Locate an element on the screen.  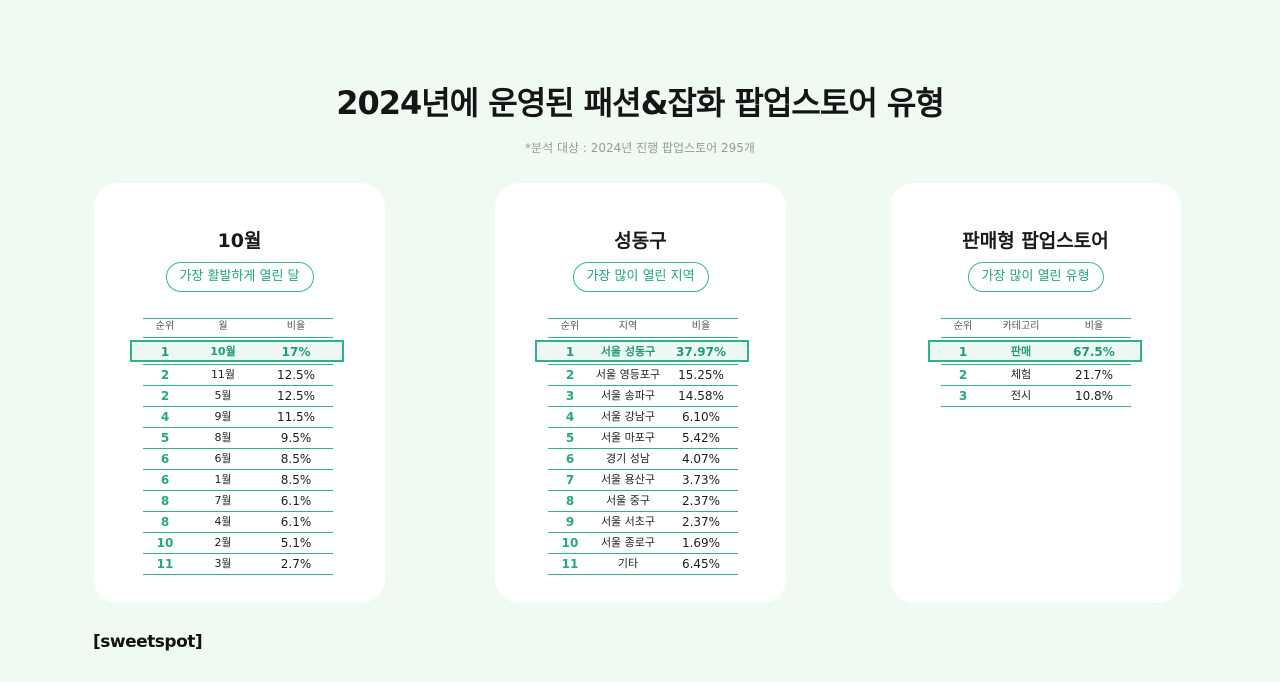
row-name: 서울 종로구 is located at coordinates (628, 542).